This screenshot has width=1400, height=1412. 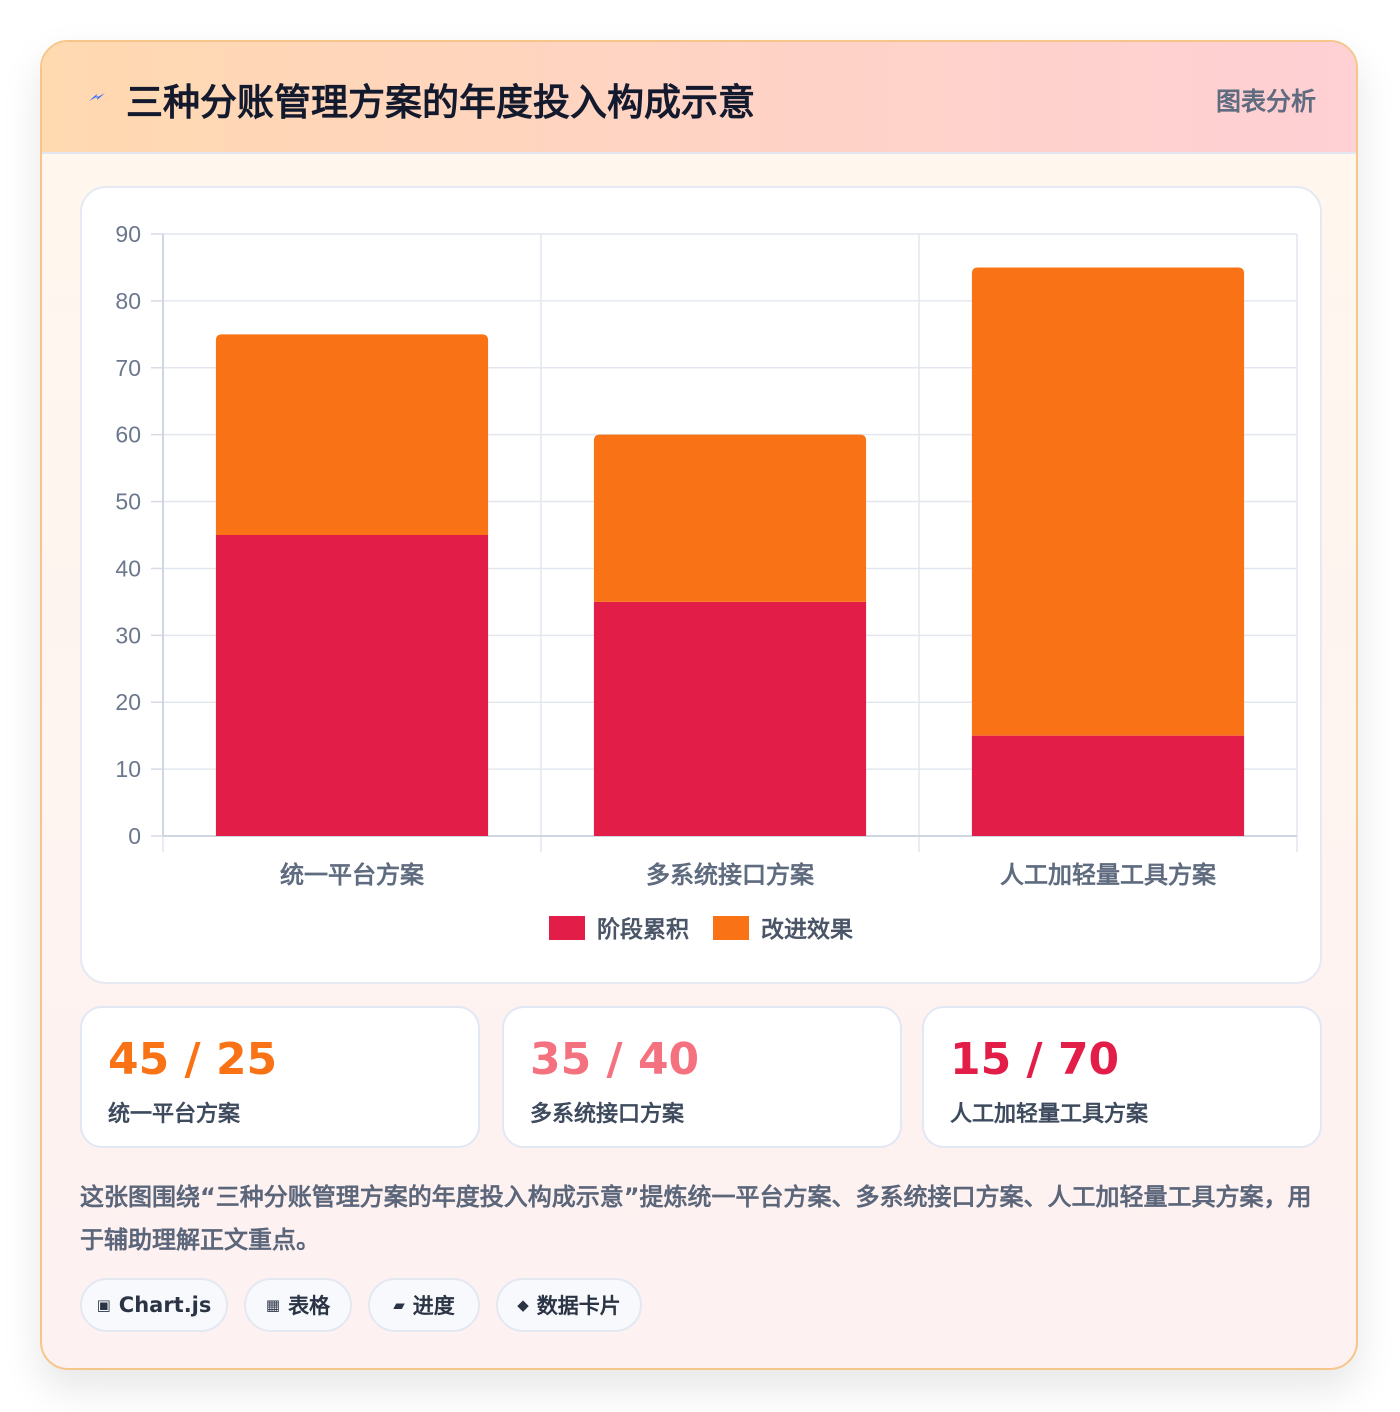 What do you see at coordinates (128, 435) in the screenshot?
I see `y-tick-label: 60` at bounding box center [128, 435].